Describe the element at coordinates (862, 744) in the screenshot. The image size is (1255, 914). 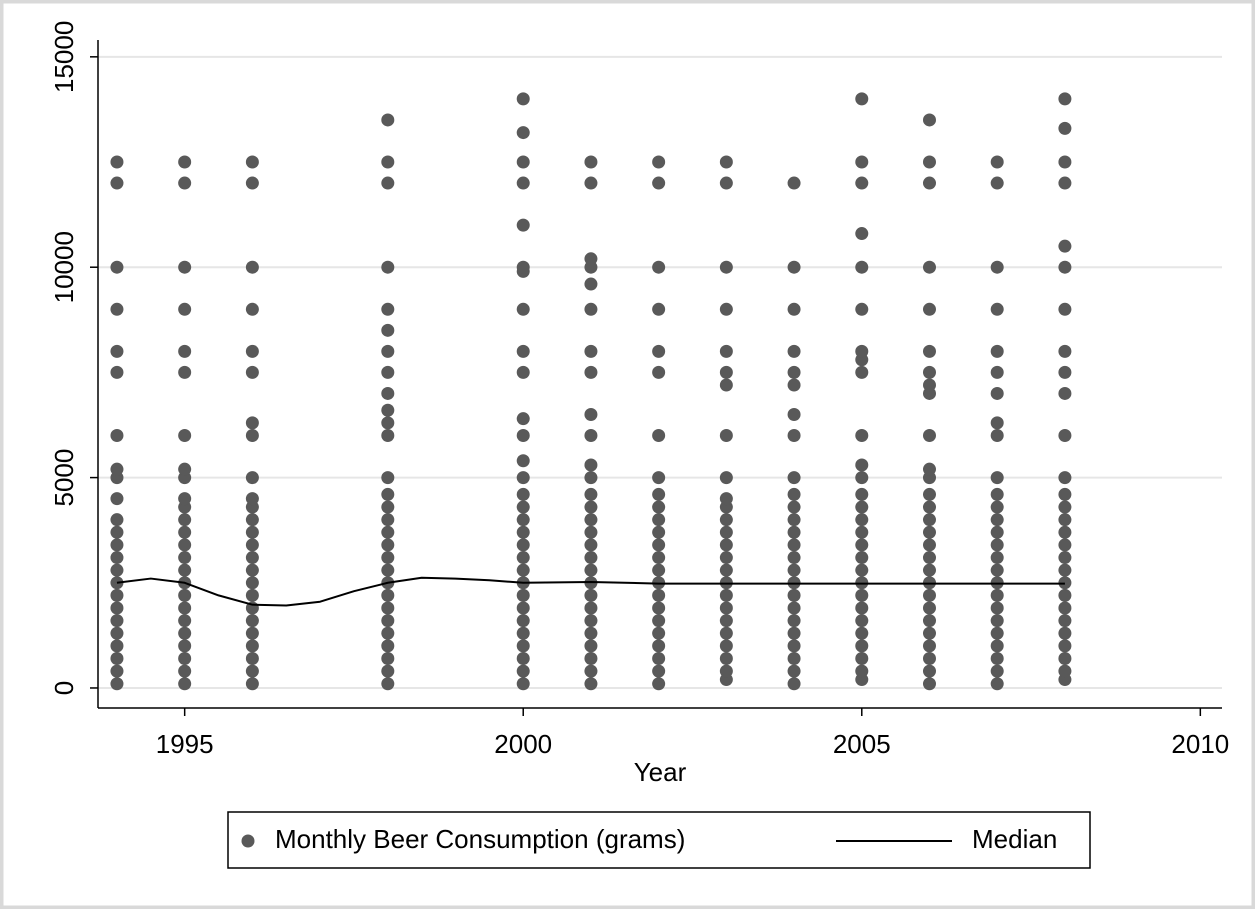
I see `x-tick-label: 2005` at that location.